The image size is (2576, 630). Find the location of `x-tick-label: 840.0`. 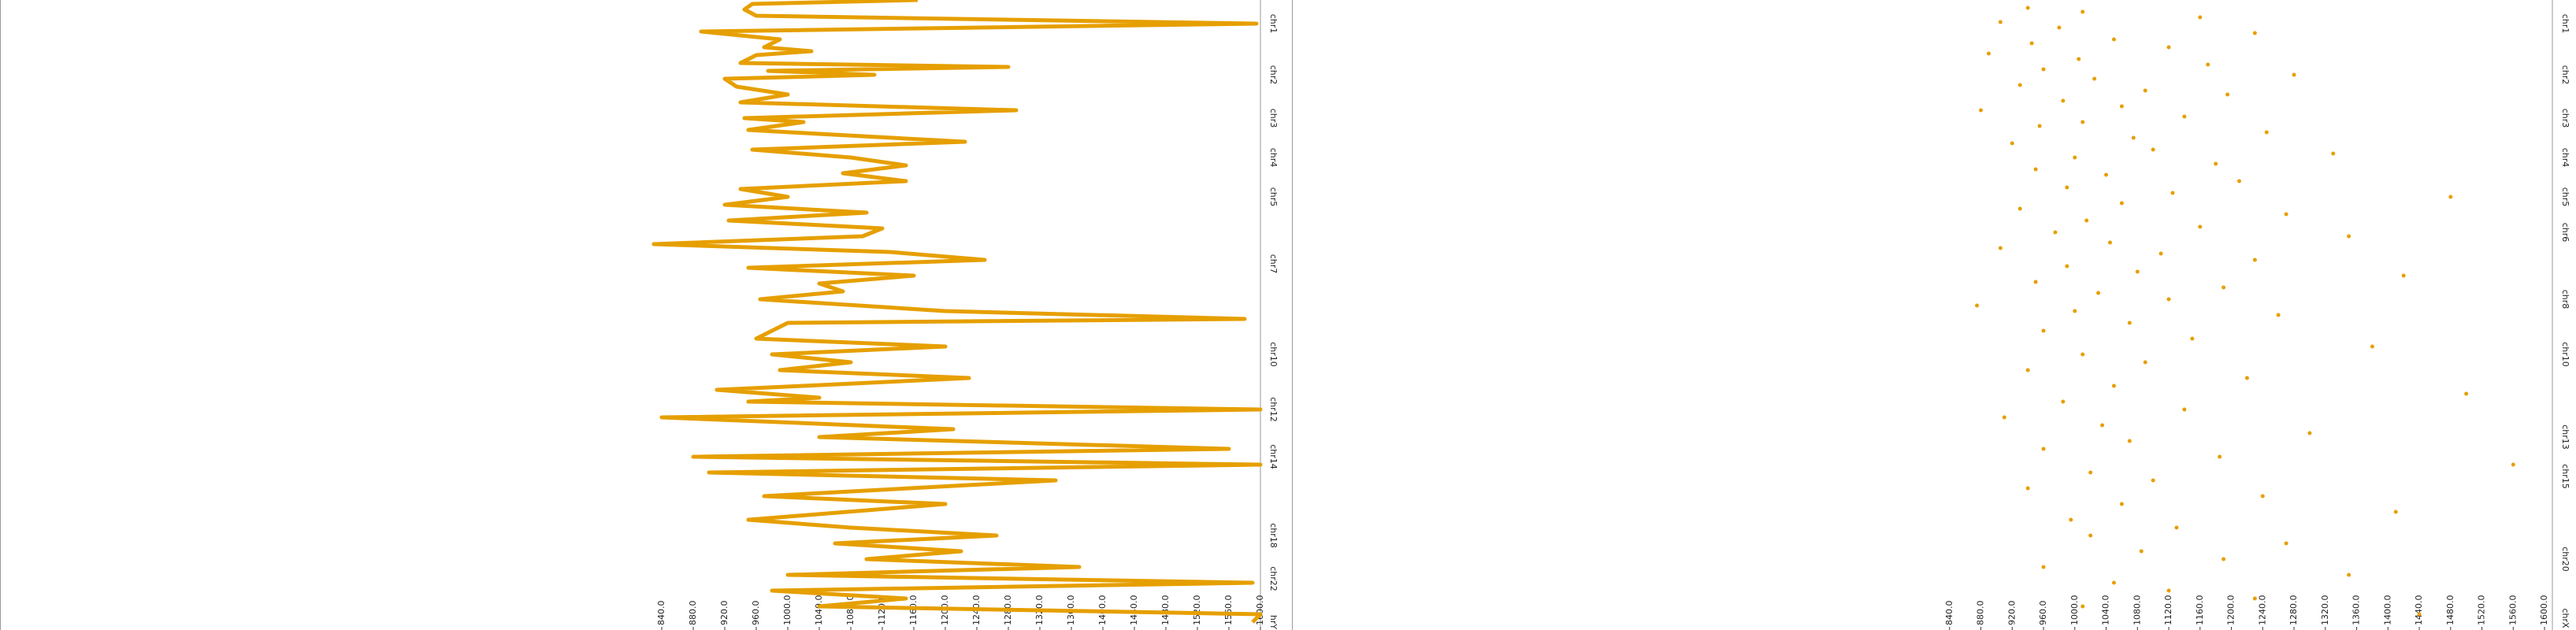

x-tick-label: 840.0 is located at coordinates (1949, 613).